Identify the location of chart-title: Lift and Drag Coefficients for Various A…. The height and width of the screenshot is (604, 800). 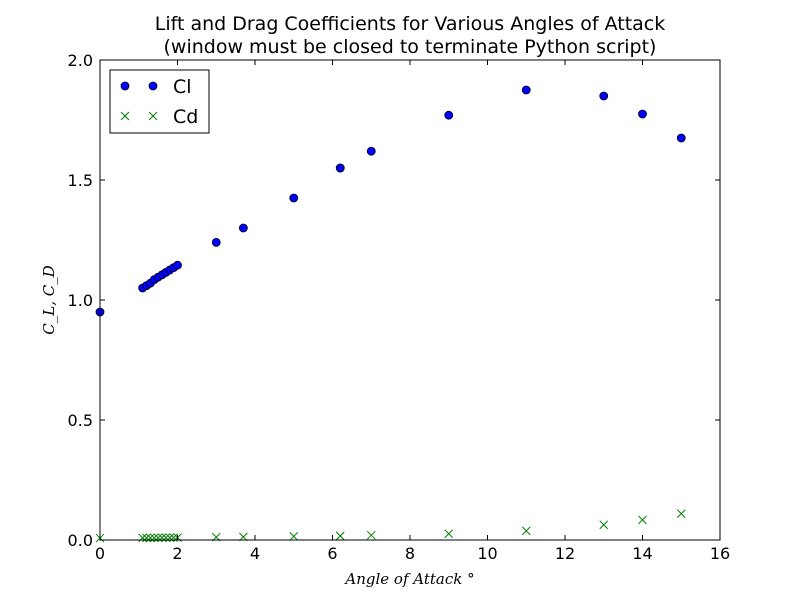
(410, 35).